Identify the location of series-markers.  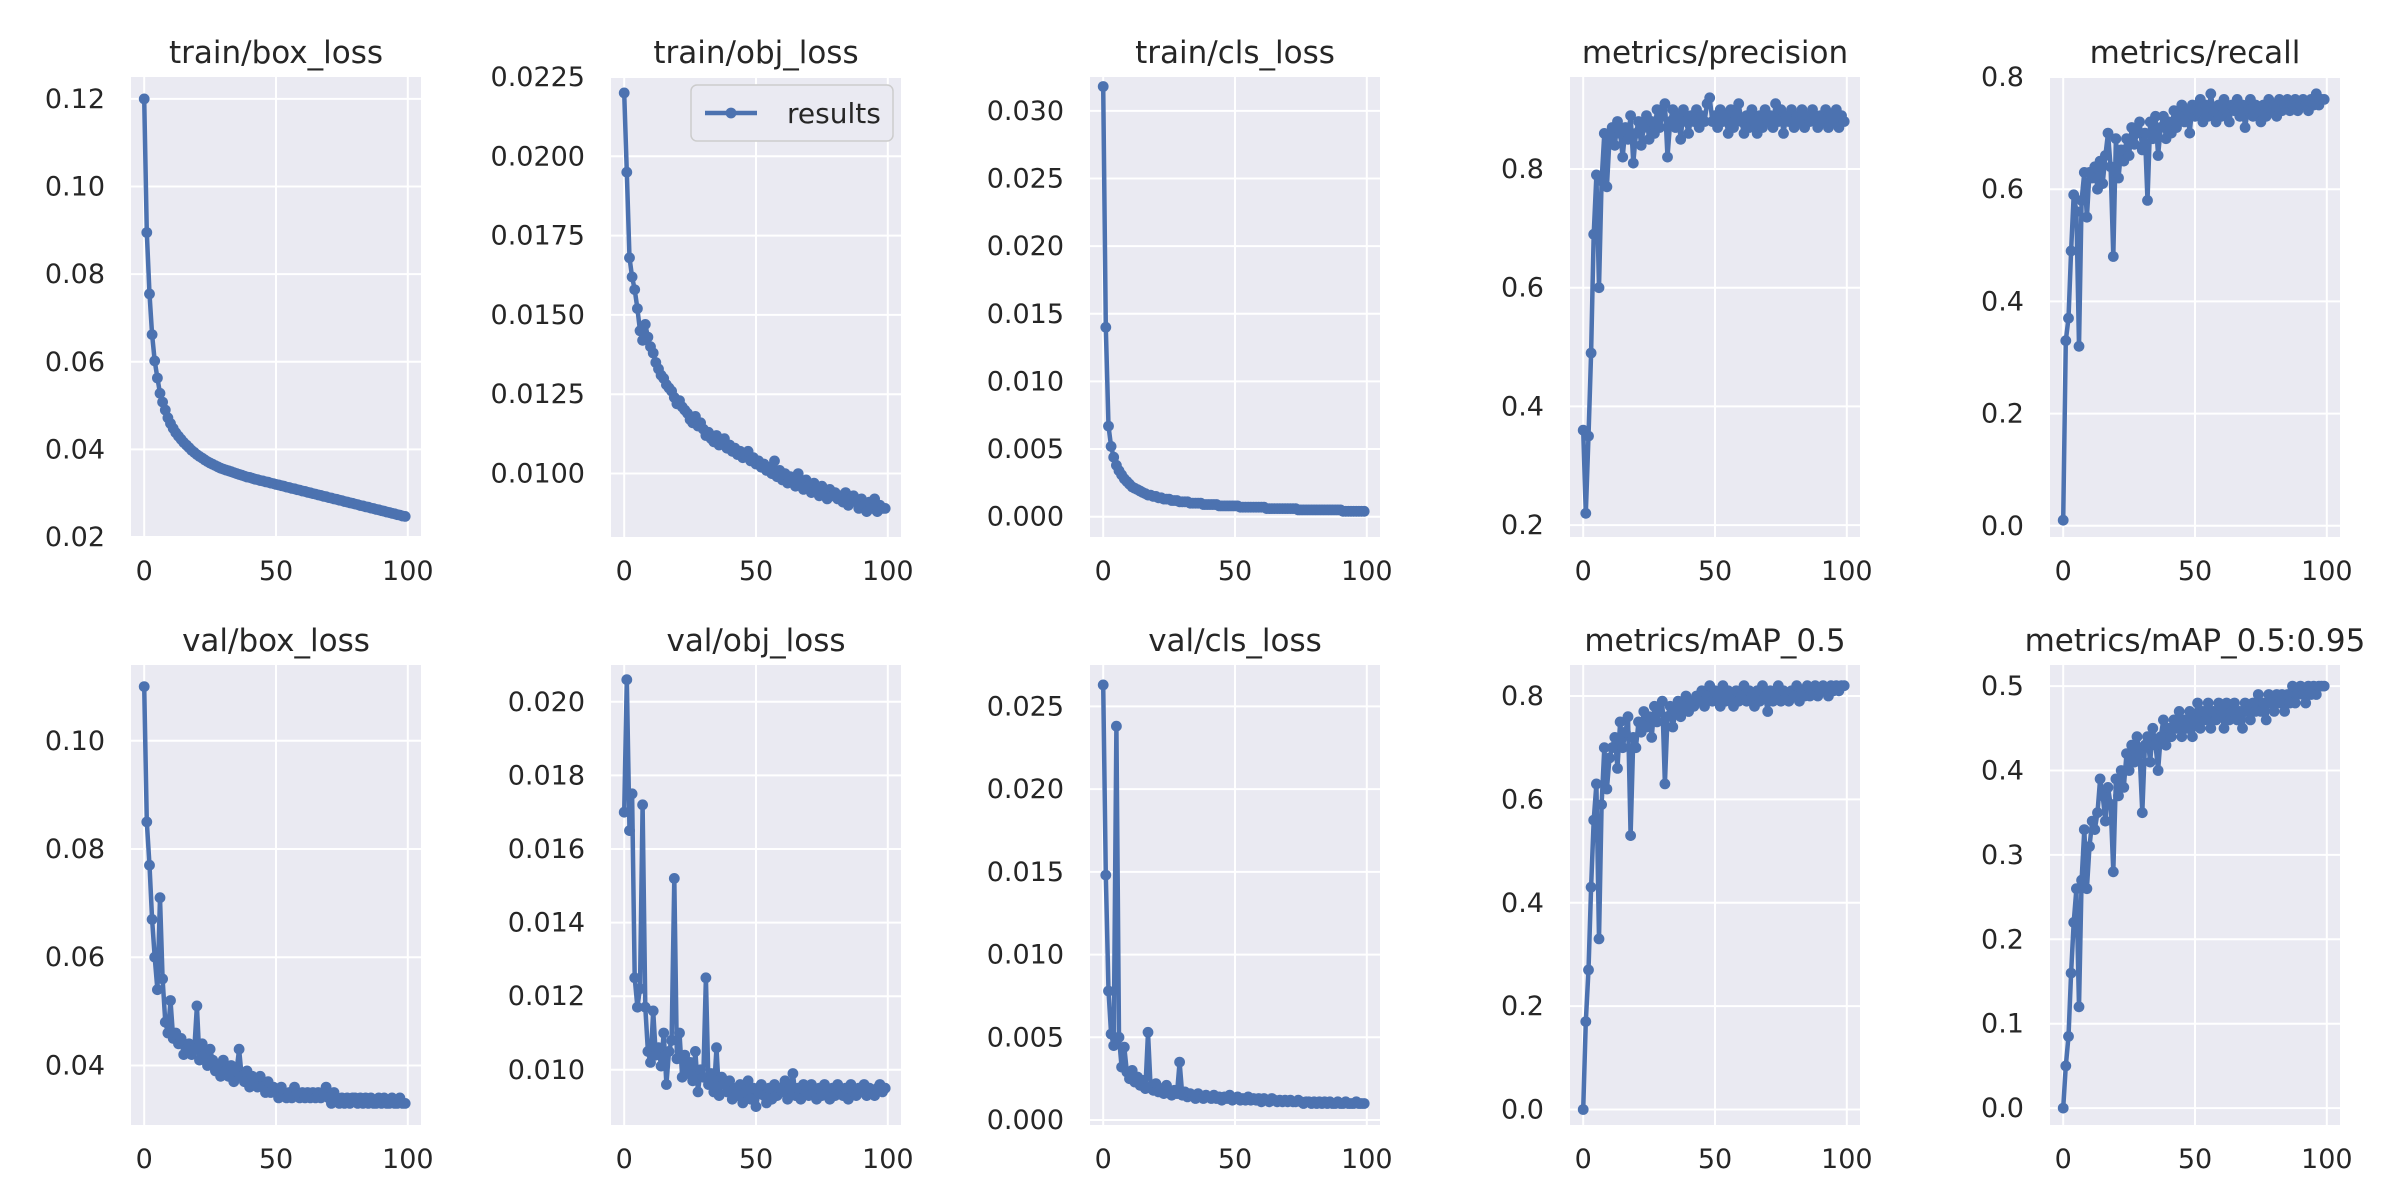
(2193, 307).